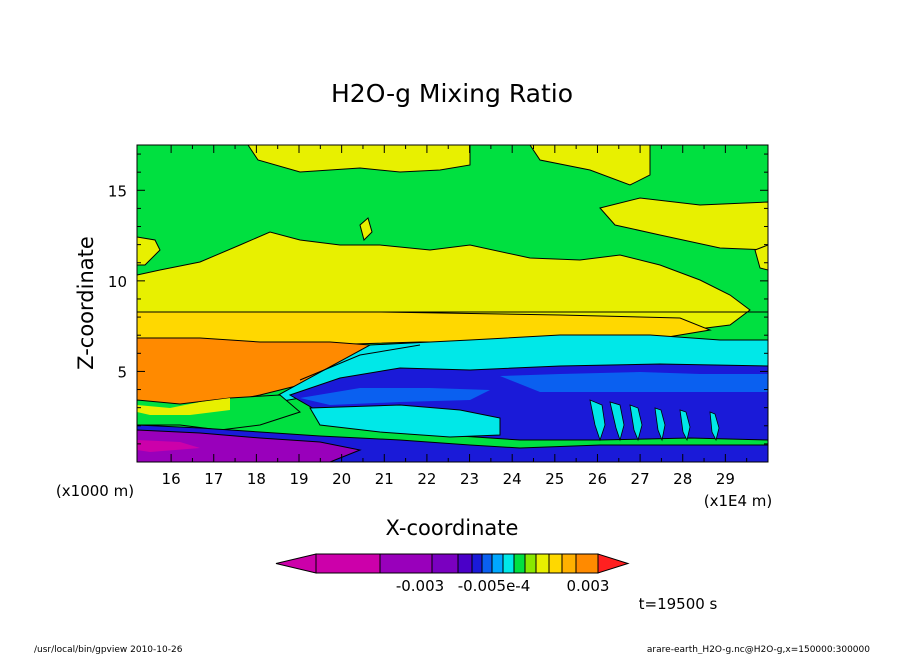 Image resolution: width=904 pixels, height=654 pixels. What do you see at coordinates (634, 382) in the screenshot?
I see `blue-inner-right` at bounding box center [634, 382].